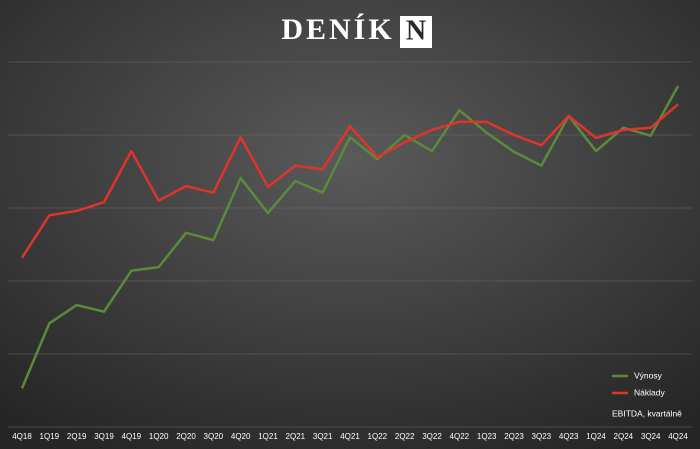 This screenshot has width=700, height=449. I want to click on logo: N, so click(416, 30).